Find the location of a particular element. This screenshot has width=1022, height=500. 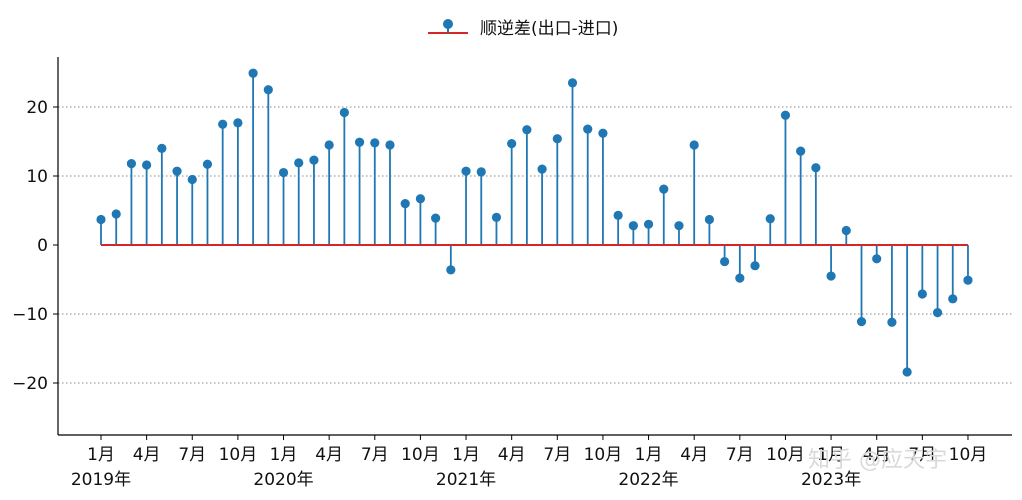

x-year-label: 2023年 is located at coordinates (831, 480).